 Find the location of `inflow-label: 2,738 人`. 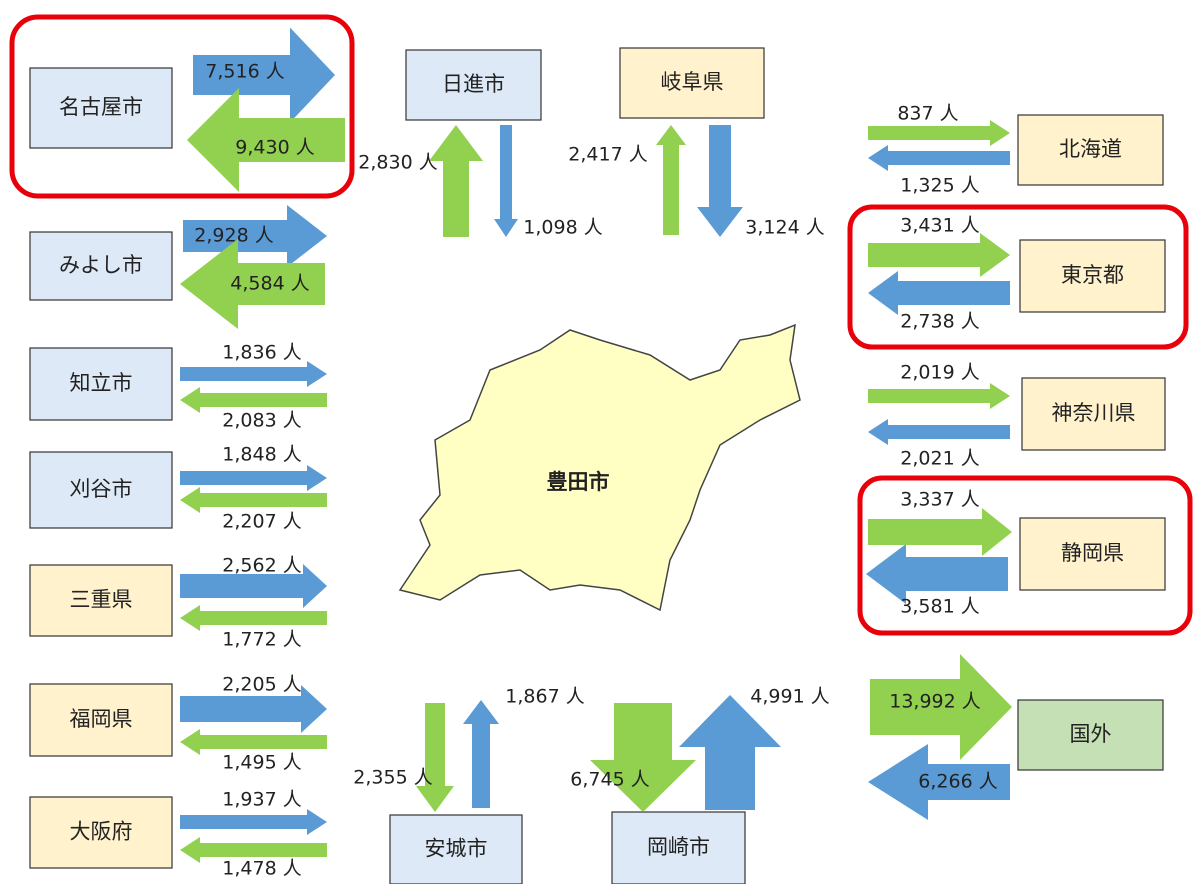

inflow-label: 2,738 人 is located at coordinates (939, 322).